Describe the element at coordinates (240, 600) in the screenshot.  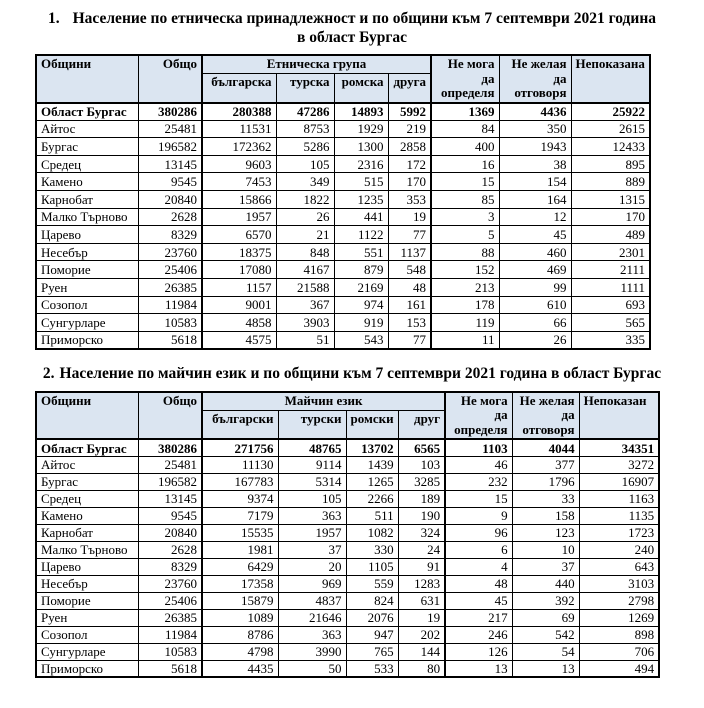
I see `value-cell: 15879` at that location.